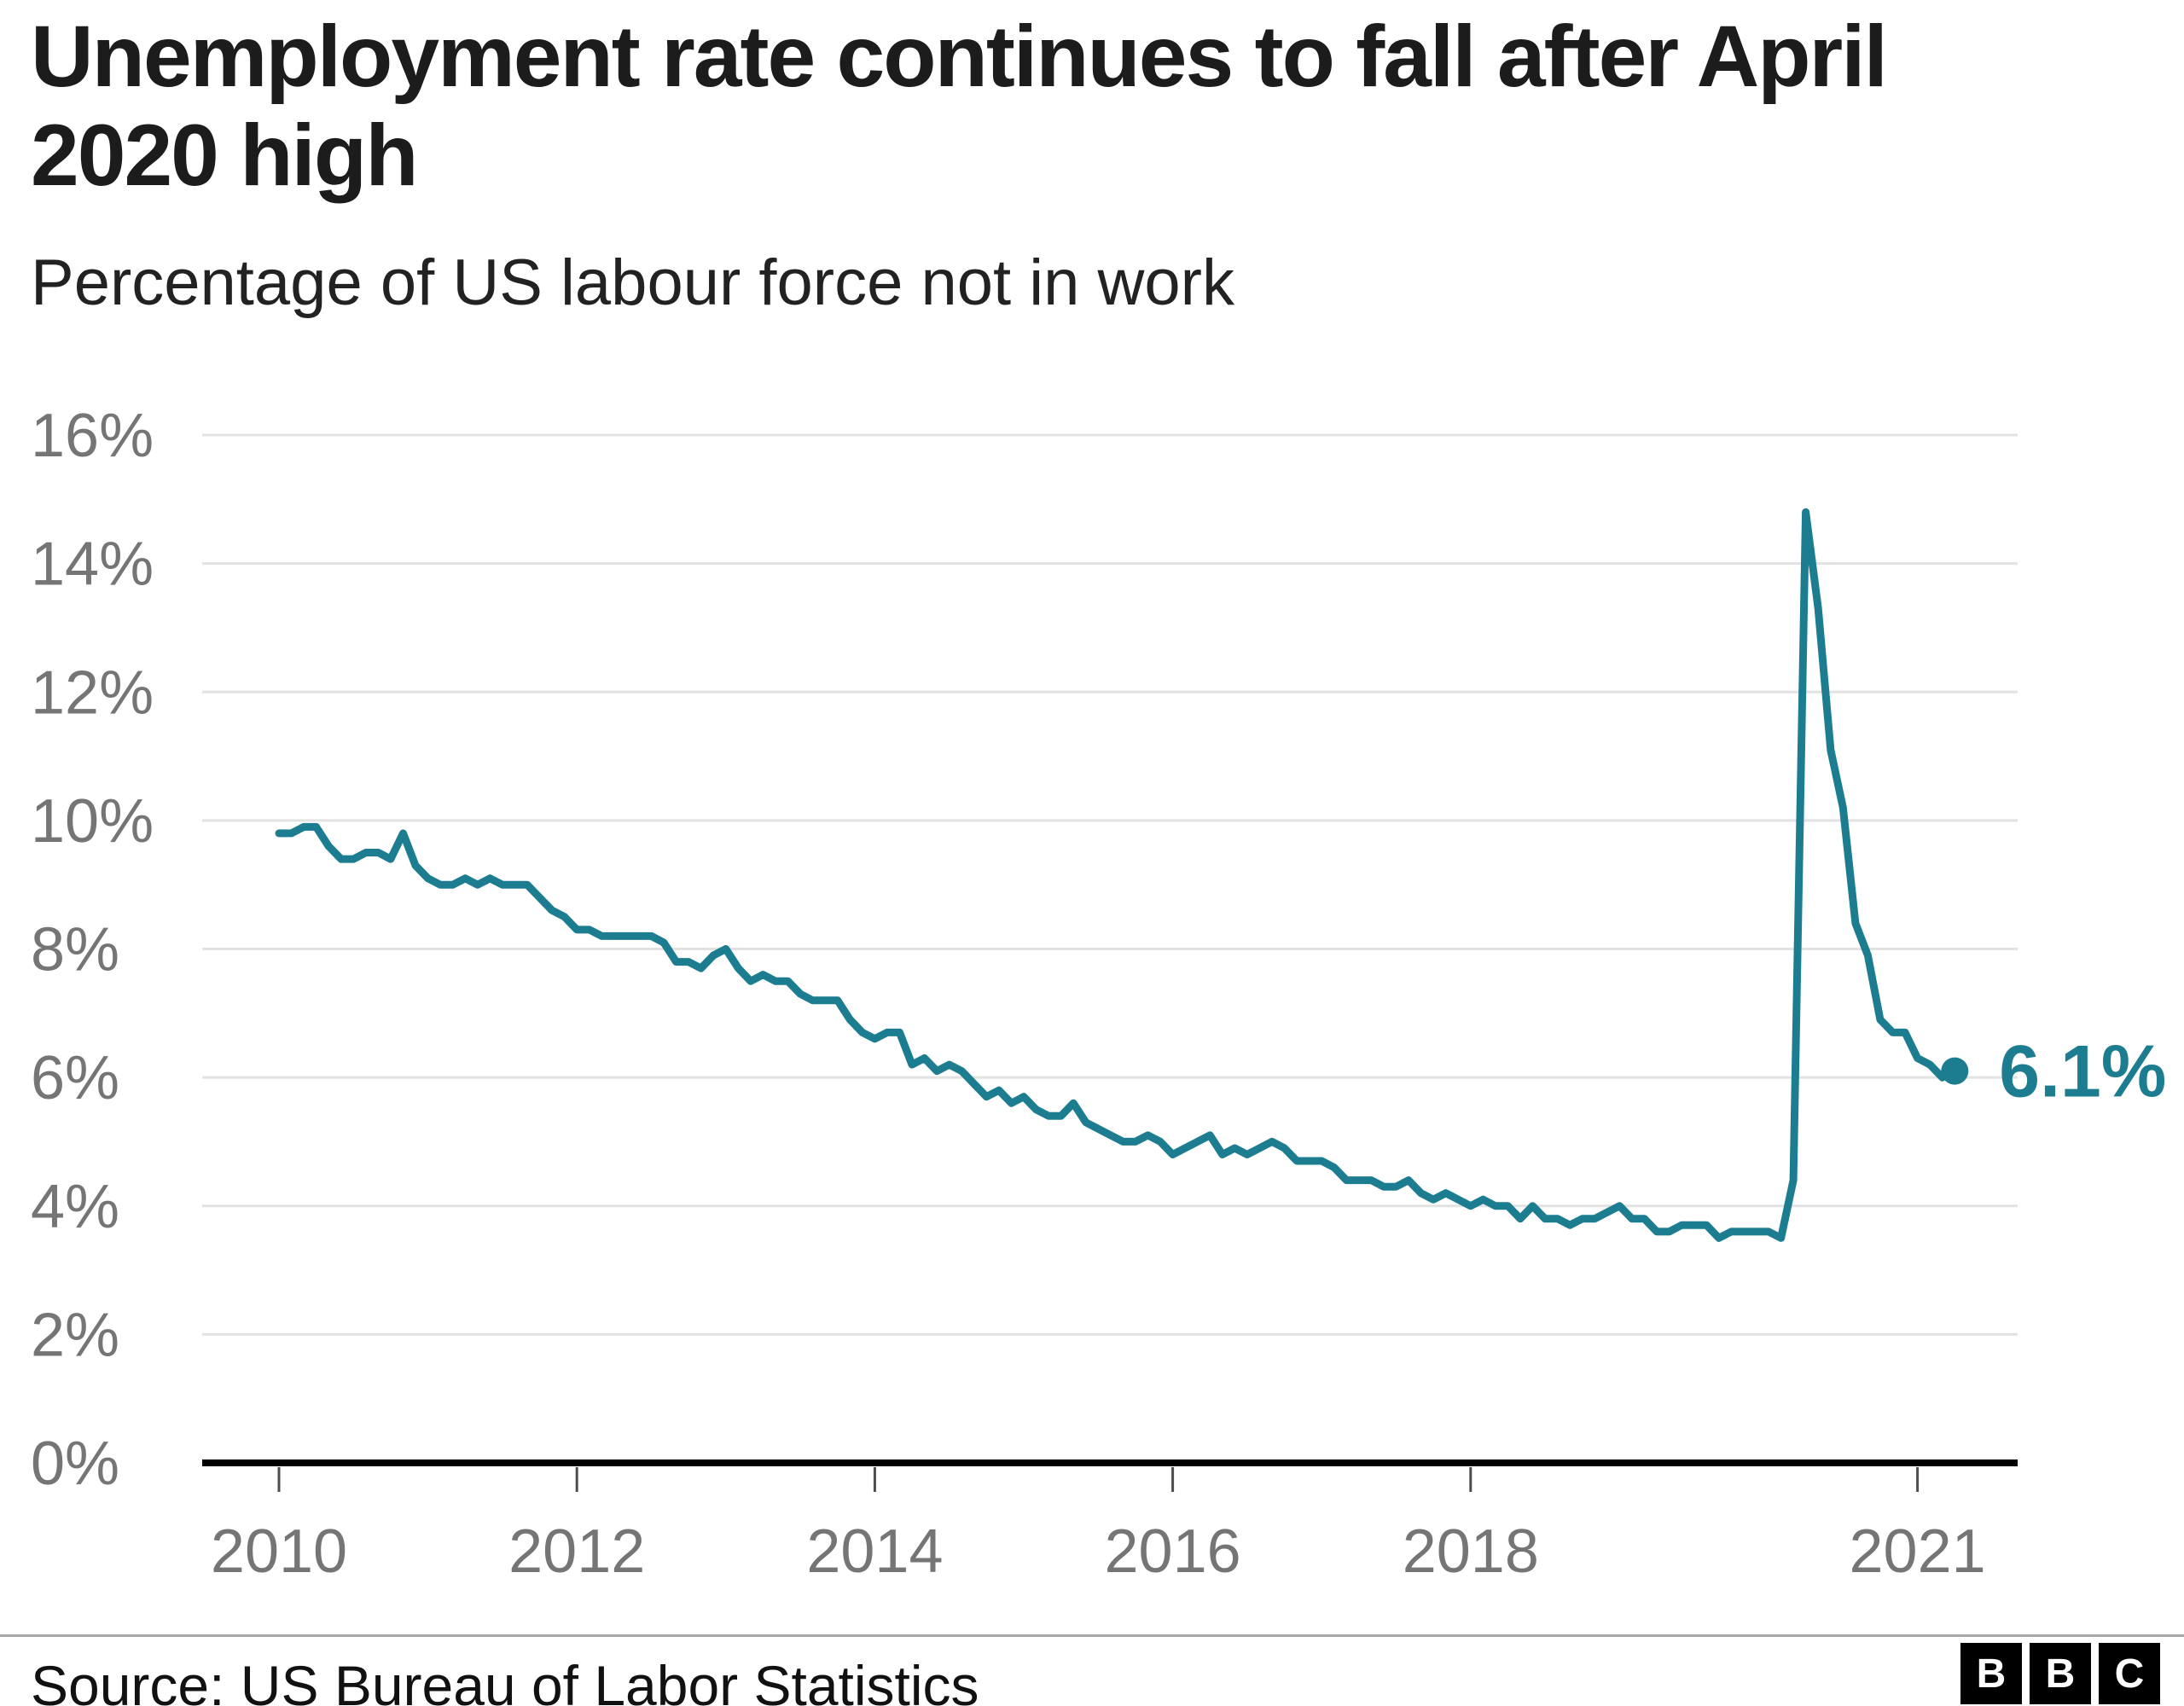 This screenshot has width=2184, height=1706. What do you see at coordinates (75, 1464) in the screenshot?
I see `y-axis-label: 0%` at bounding box center [75, 1464].